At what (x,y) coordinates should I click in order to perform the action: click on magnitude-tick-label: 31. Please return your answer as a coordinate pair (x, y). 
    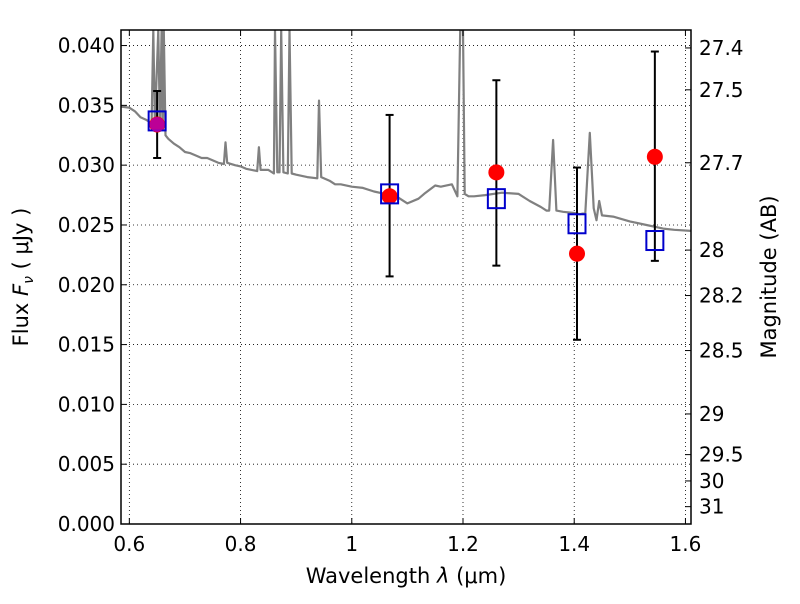
    Looking at the image, I should click on (711, 507).